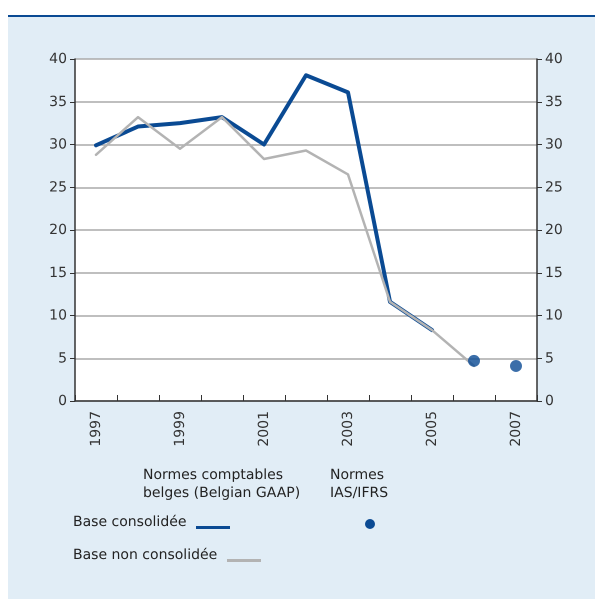 The image size is (595, 599). What do you see at coordinates (62, 358) in the screenshot?
I see `y-tick-label: 5` at bounding box center [62, 358].